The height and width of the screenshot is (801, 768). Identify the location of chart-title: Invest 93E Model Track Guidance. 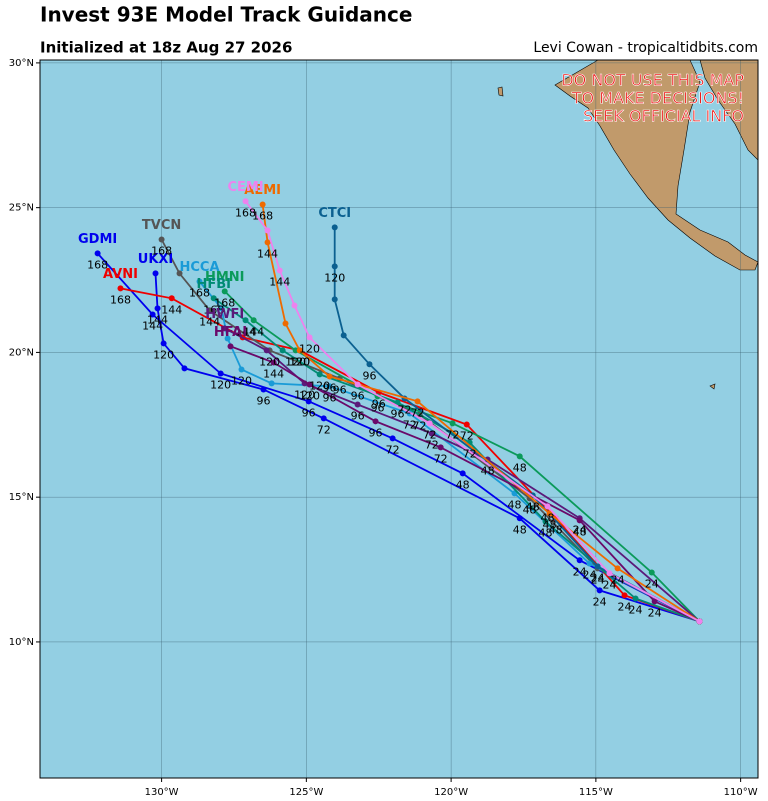
(226, 15).